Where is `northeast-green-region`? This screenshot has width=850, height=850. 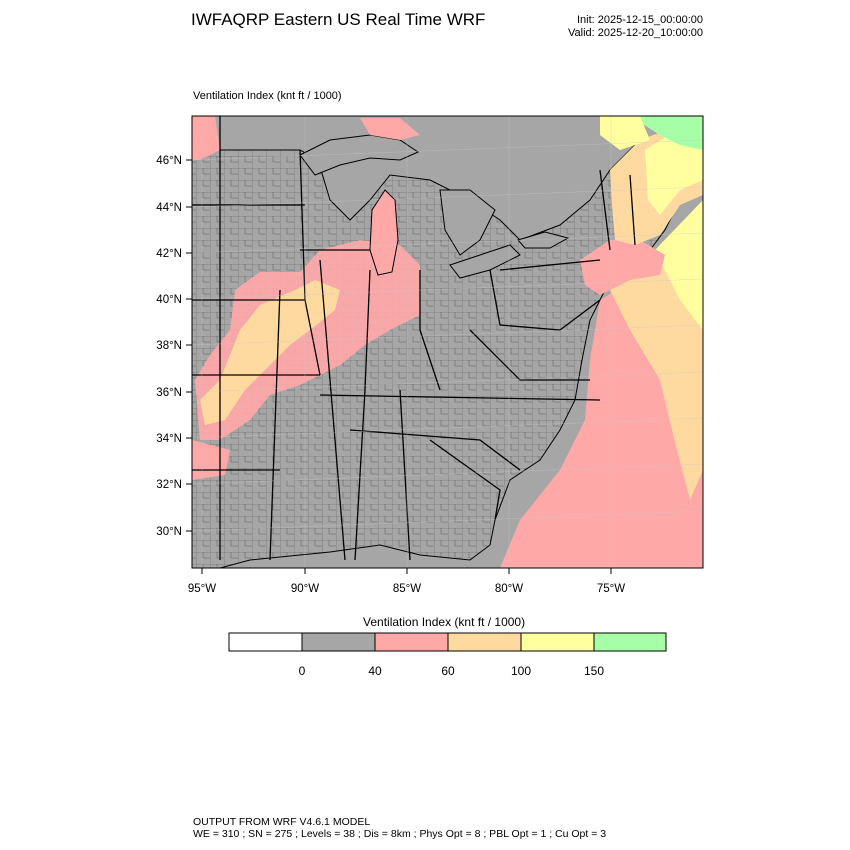
northeast-green-region is located at coordinates (666, 133).